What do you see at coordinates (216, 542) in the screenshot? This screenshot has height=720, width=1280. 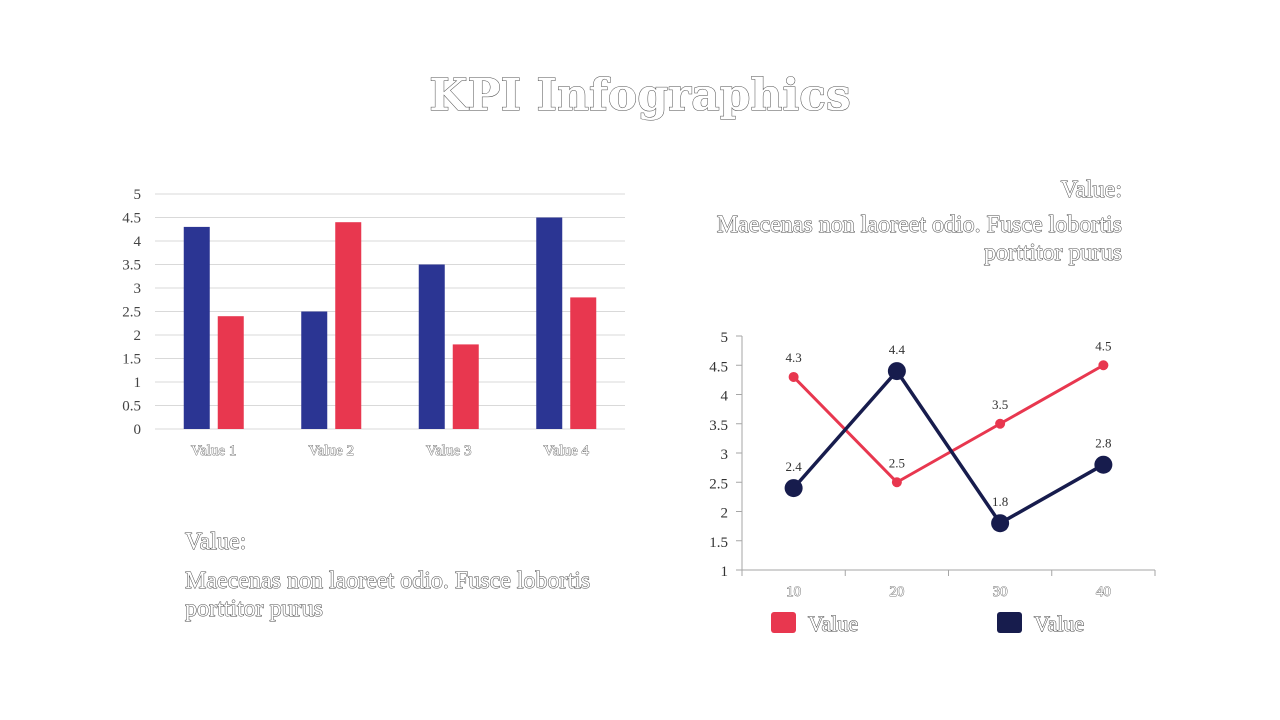 I see `left-text-heading: Value:` at bounding box center [216, 542].